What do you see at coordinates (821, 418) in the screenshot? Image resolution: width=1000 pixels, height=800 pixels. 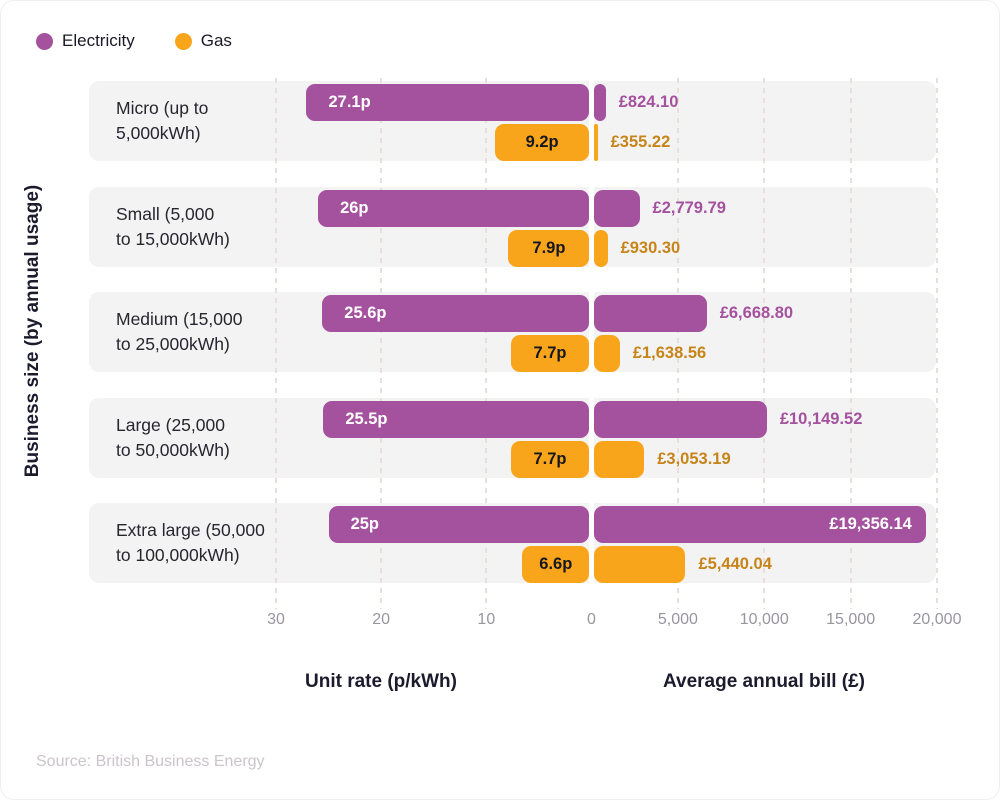 I see `electricity-annual-bill-value: £10,149.52` at bounding box center [821, 418].